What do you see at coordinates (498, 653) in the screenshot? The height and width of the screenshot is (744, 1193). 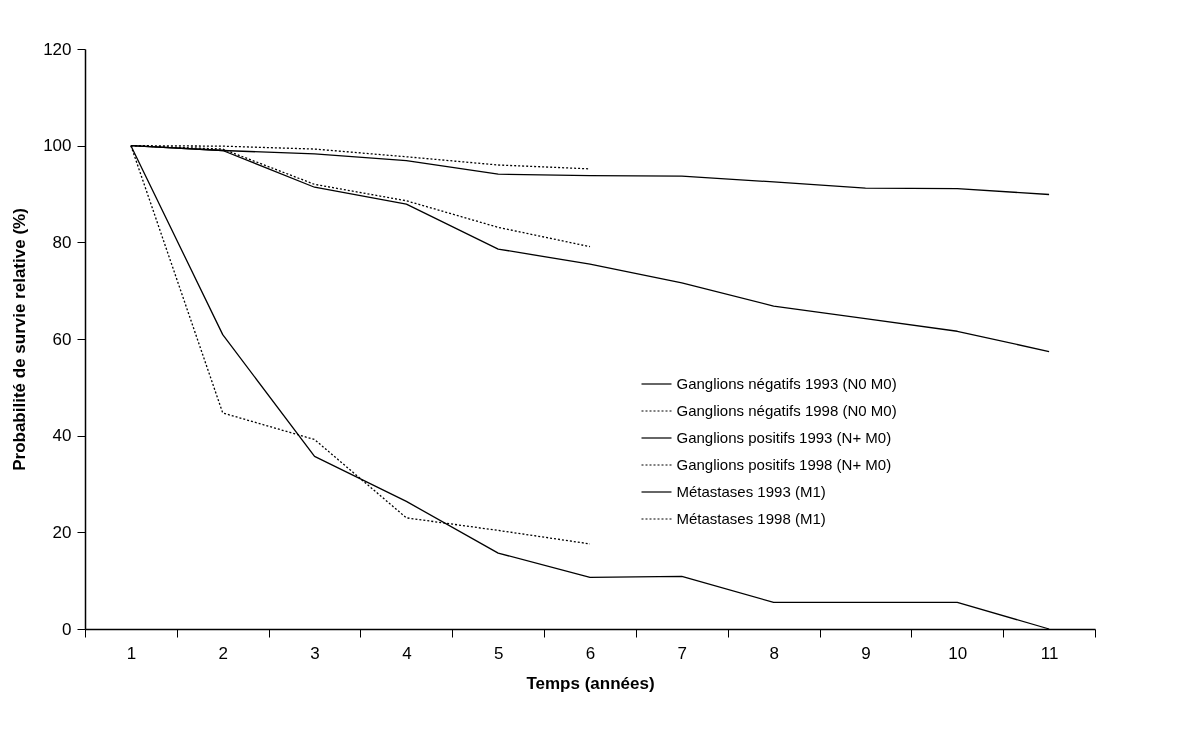 I see `x-tick-label: 5` at bounding box center [498, 653].